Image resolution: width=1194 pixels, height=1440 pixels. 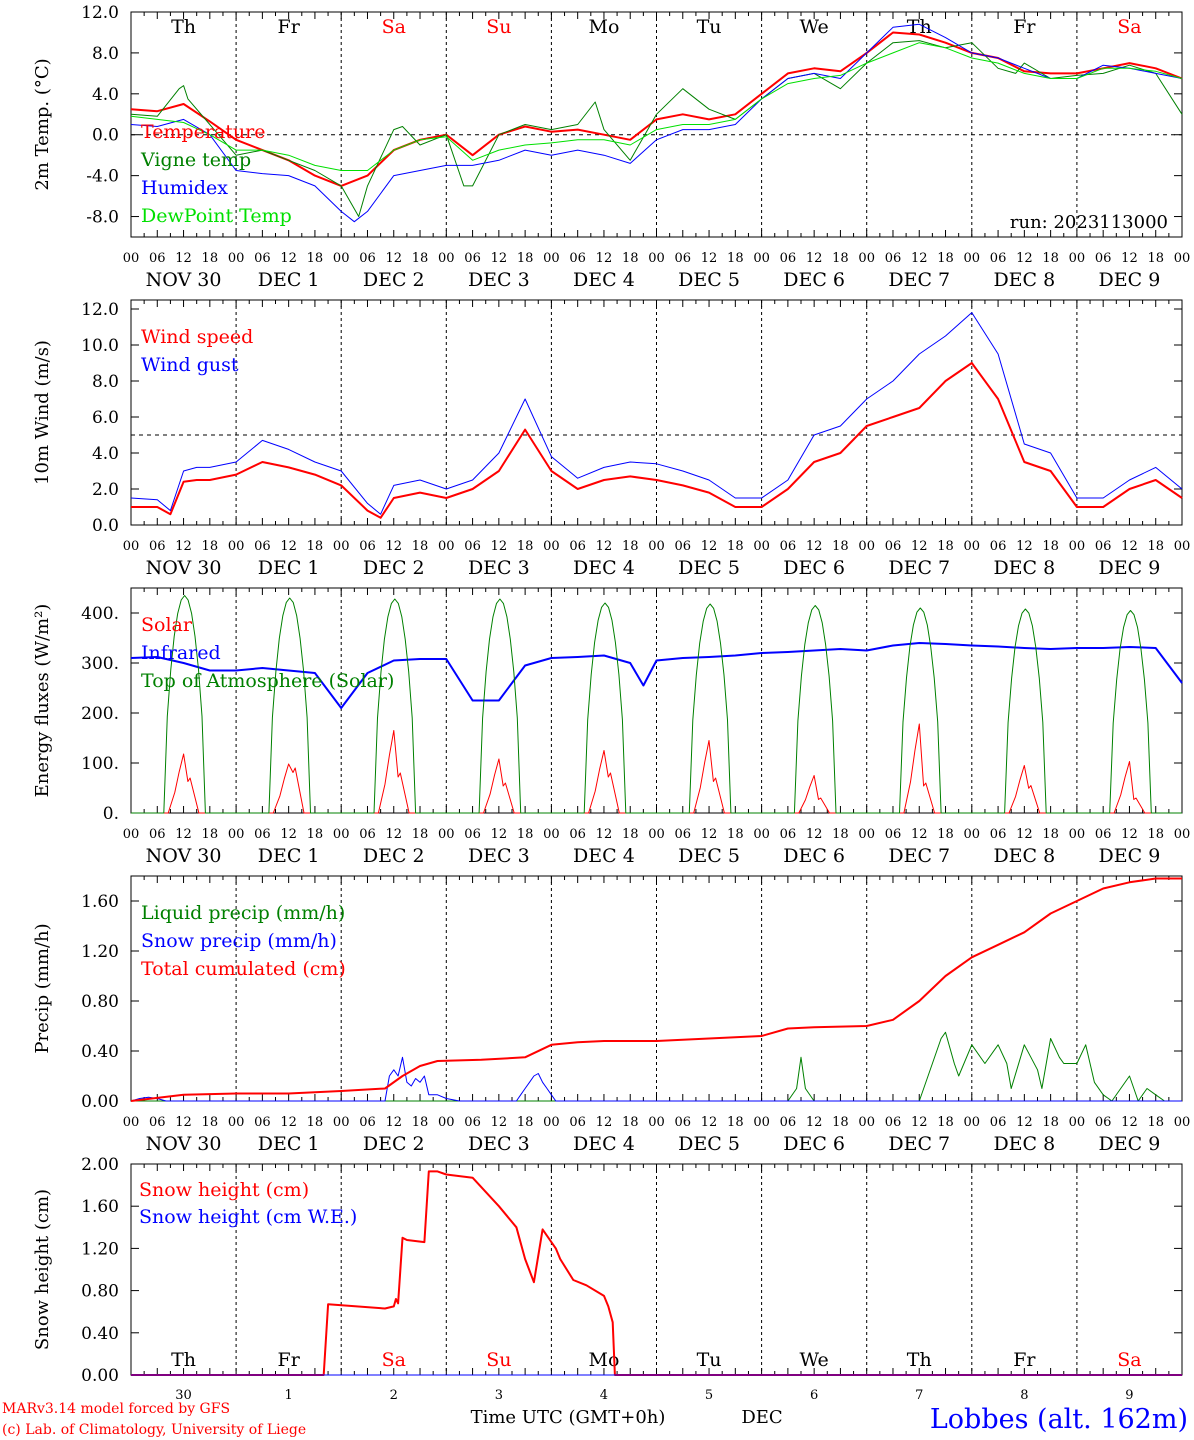 What do you see at coordinates (100, 902) in the screenshot?
I see `y-tick-label: 1.60` at bounding box center [100, 902].